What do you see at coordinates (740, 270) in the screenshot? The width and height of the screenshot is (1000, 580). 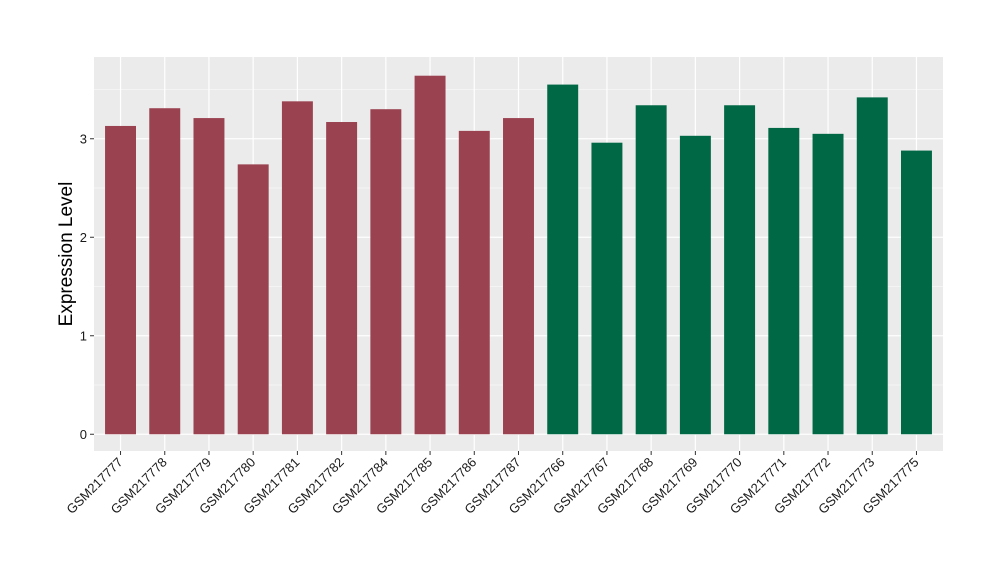 I see `bar-GSM217770` at bounding box center [740, 270].